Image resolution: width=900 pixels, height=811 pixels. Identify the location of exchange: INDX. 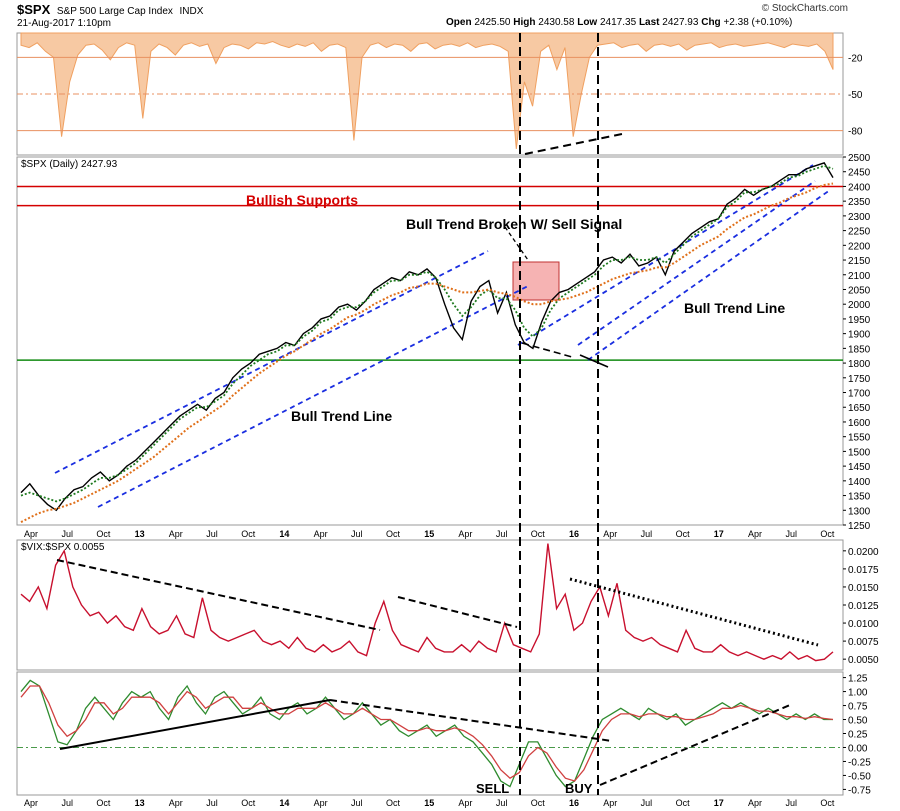
(191, 11).